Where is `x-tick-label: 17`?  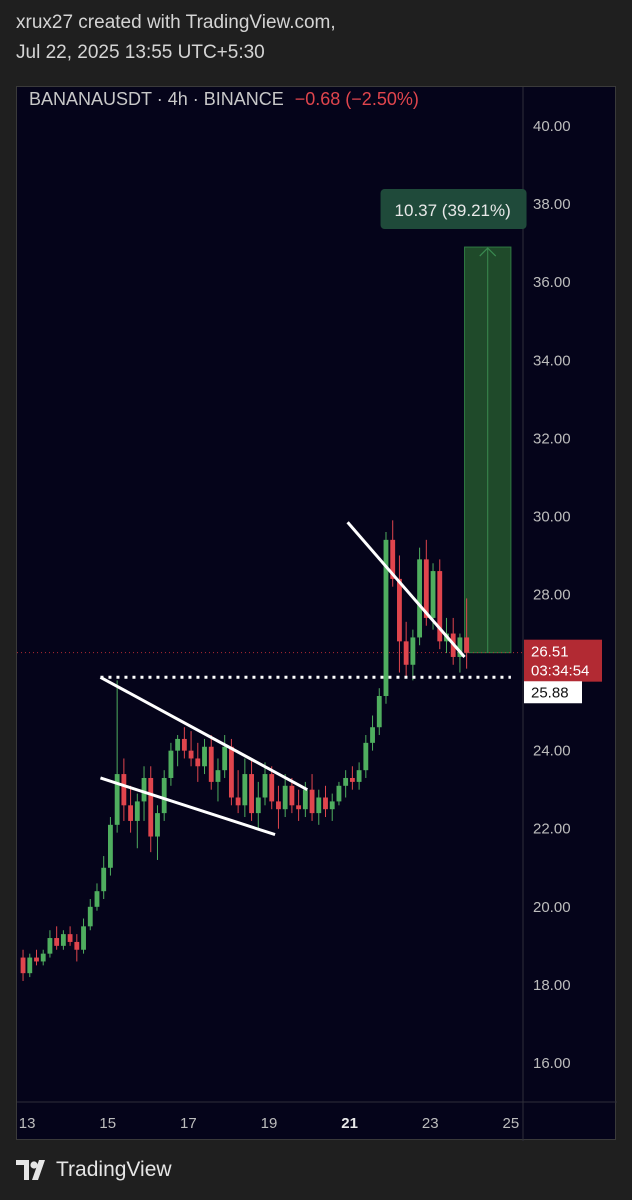 x-tick-label: 17 is located at coordinates (188, 1123).